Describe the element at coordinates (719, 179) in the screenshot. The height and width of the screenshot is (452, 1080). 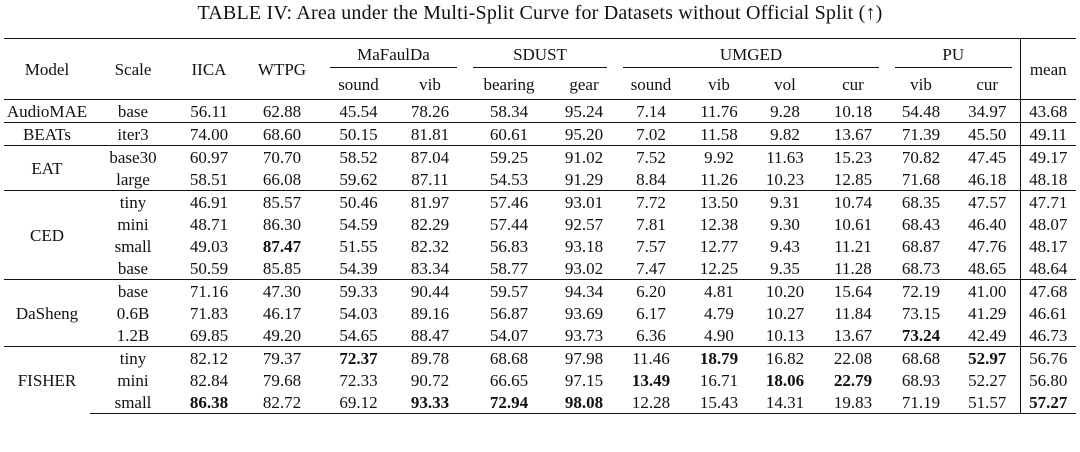
I see `value-cell: 11.26` at that location.